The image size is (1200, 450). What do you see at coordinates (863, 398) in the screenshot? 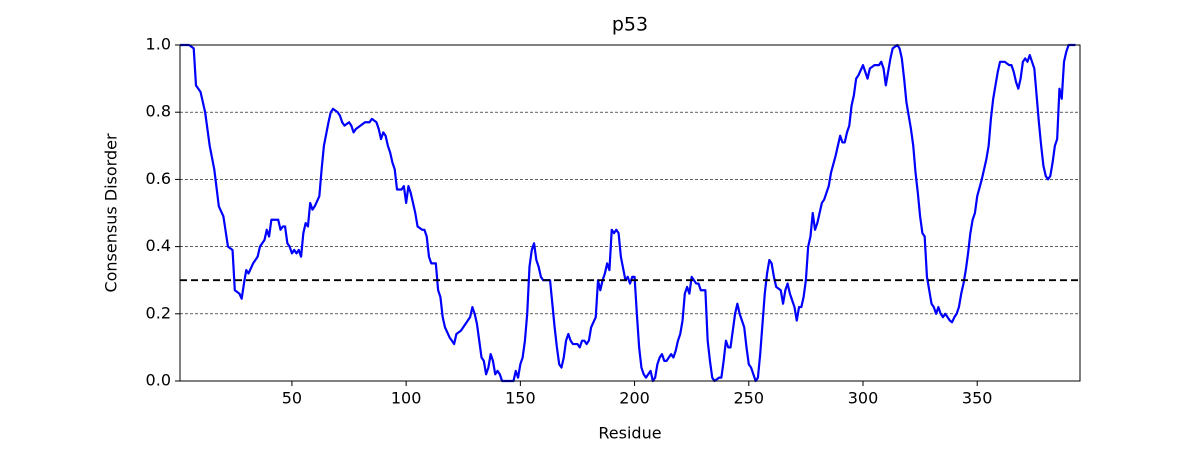
I see `x-tick-label: 300` at bounding box center [863, 398].